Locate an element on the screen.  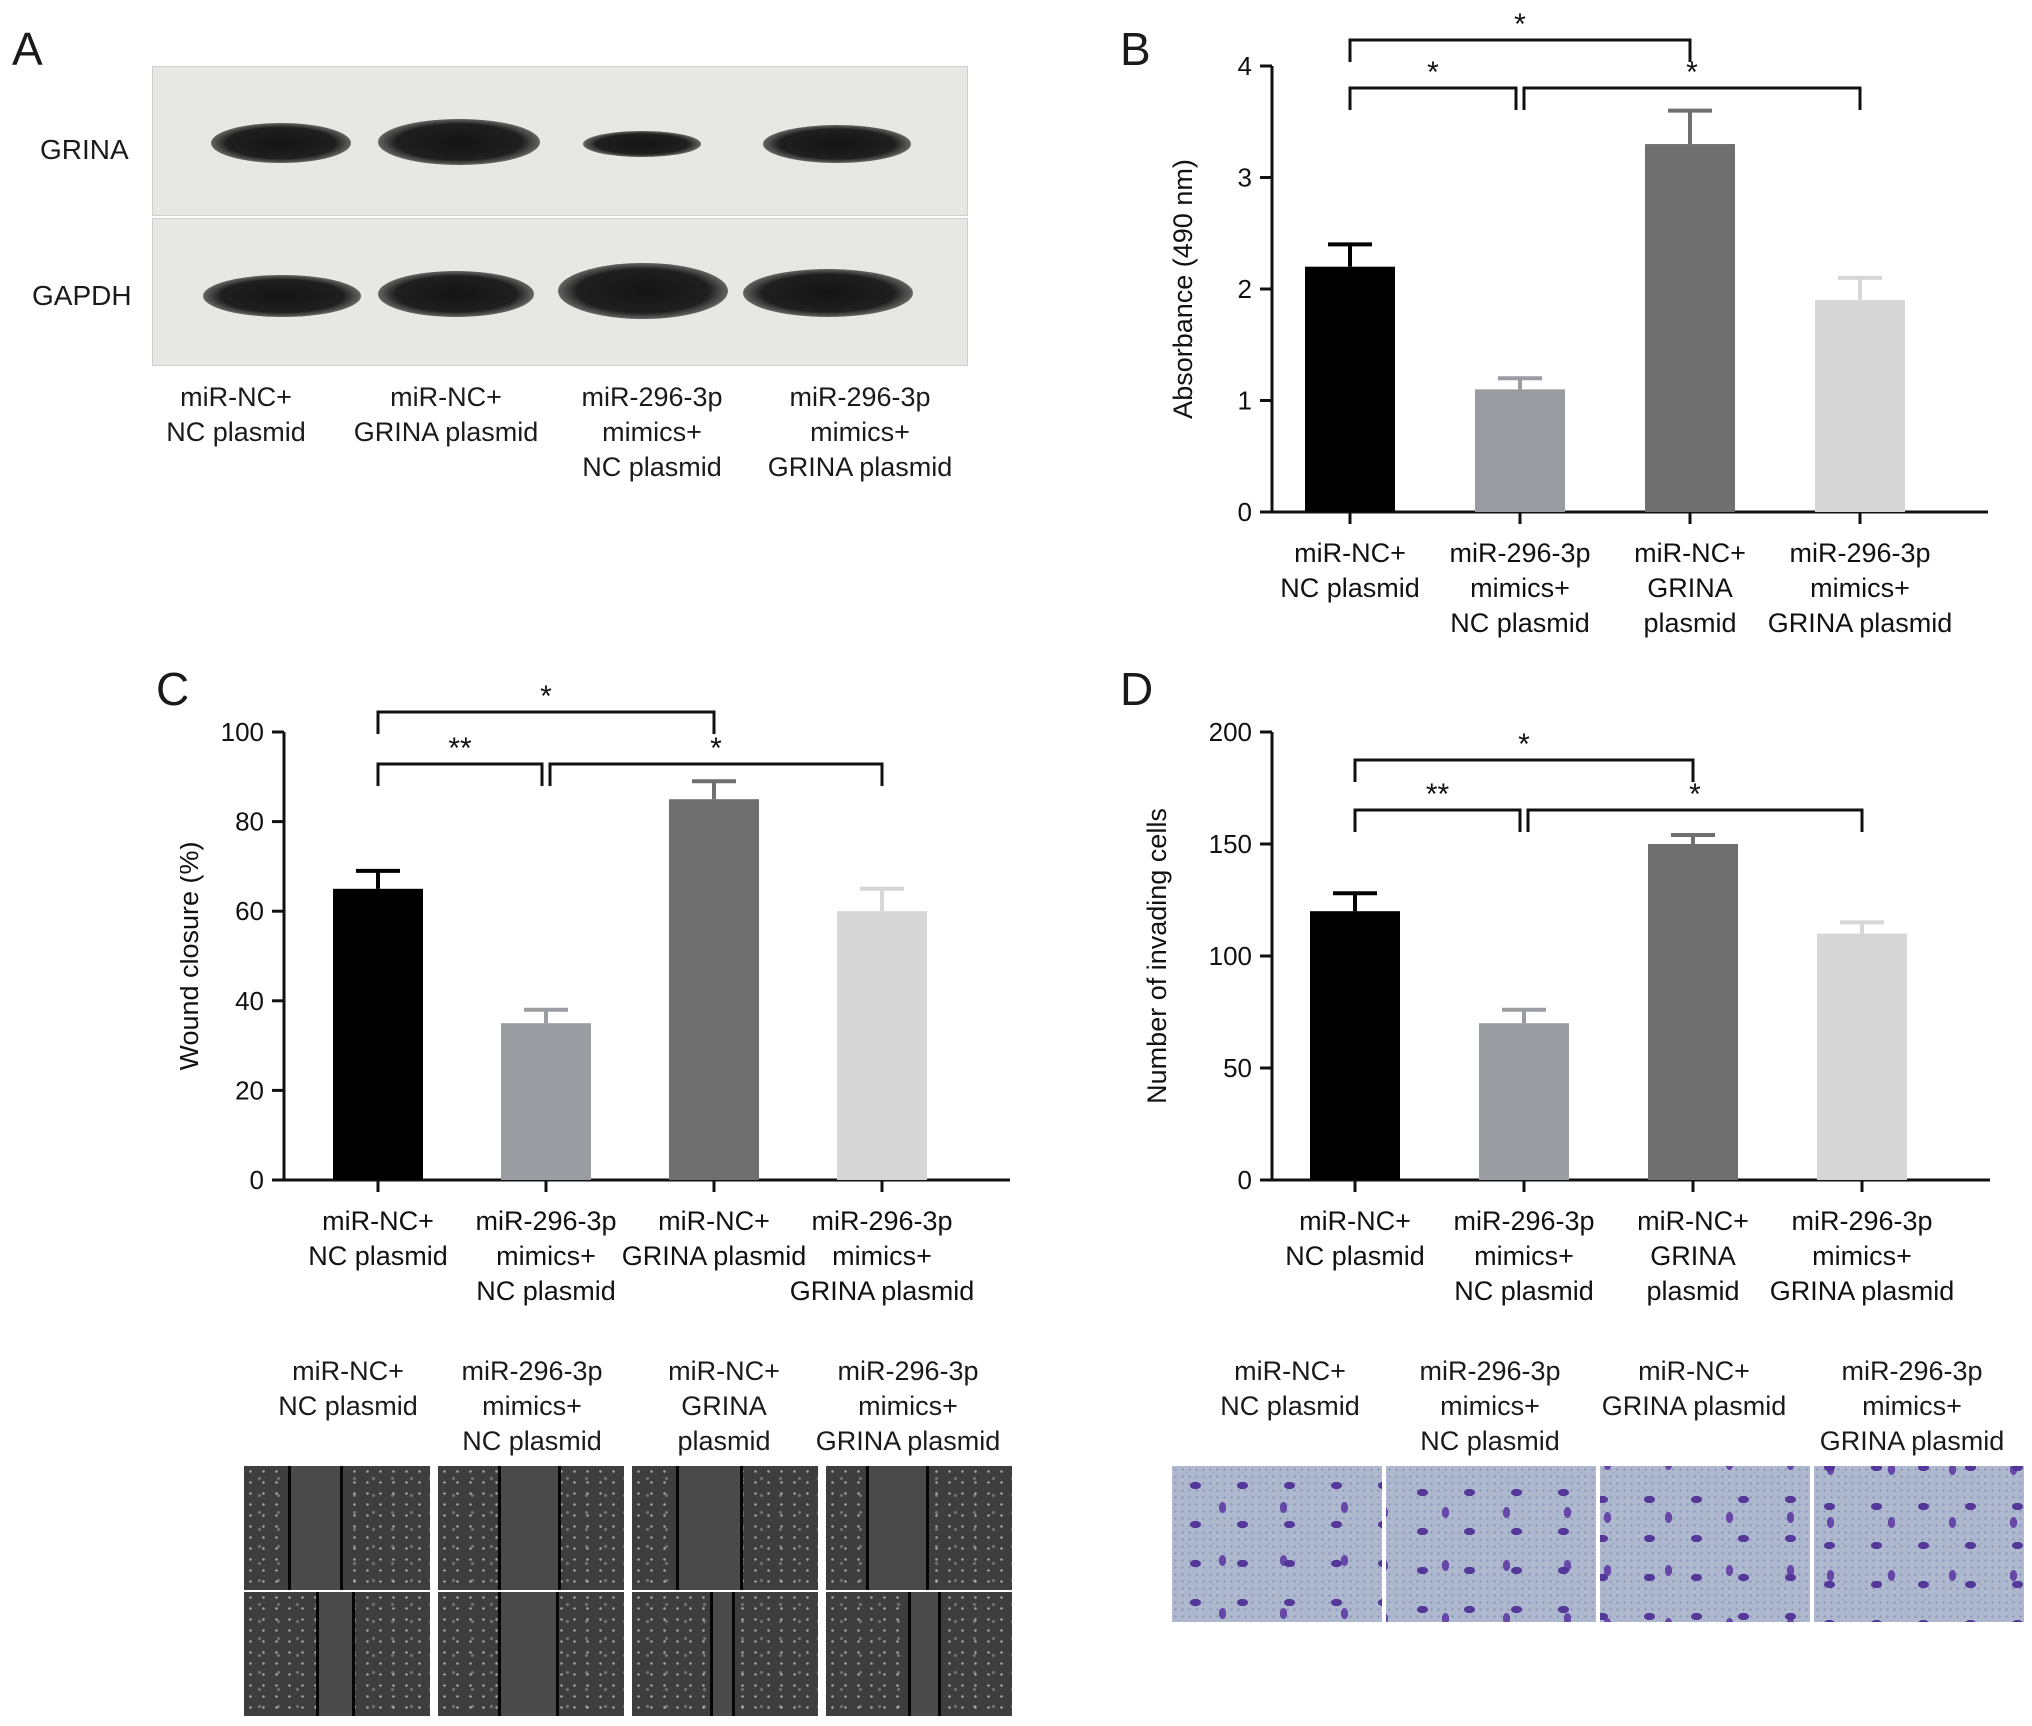
wound-image-label-1-line: NC plasmid is located at coordinates (348, 1406).